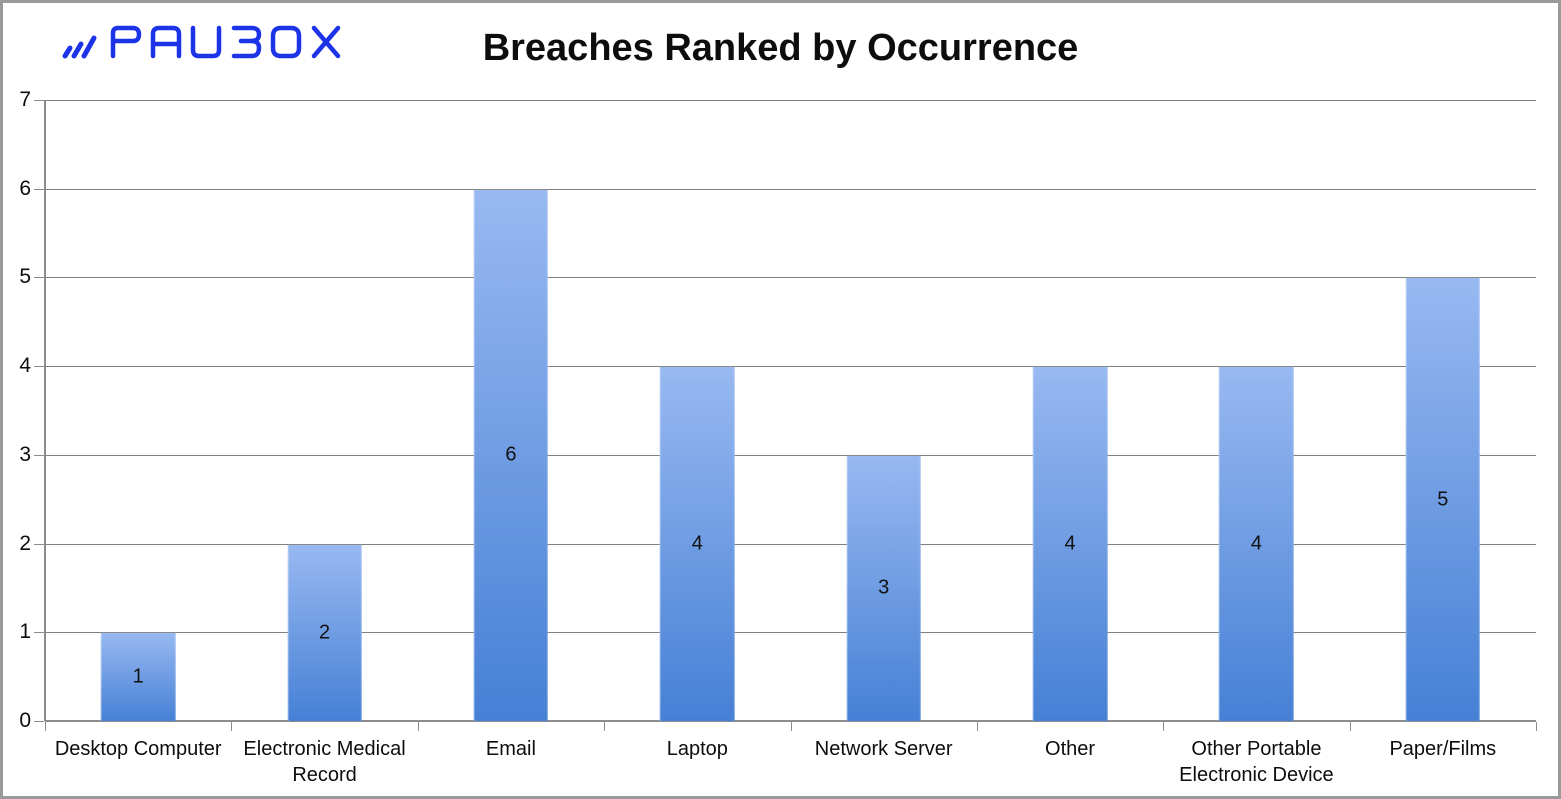 This screenshot has width=1561, height=799. What do you see at coordinates (780, 48) in the screenshot?
I see `chart-title: Breaches Ranked by Occurrence` at bounding box center [780, 48].